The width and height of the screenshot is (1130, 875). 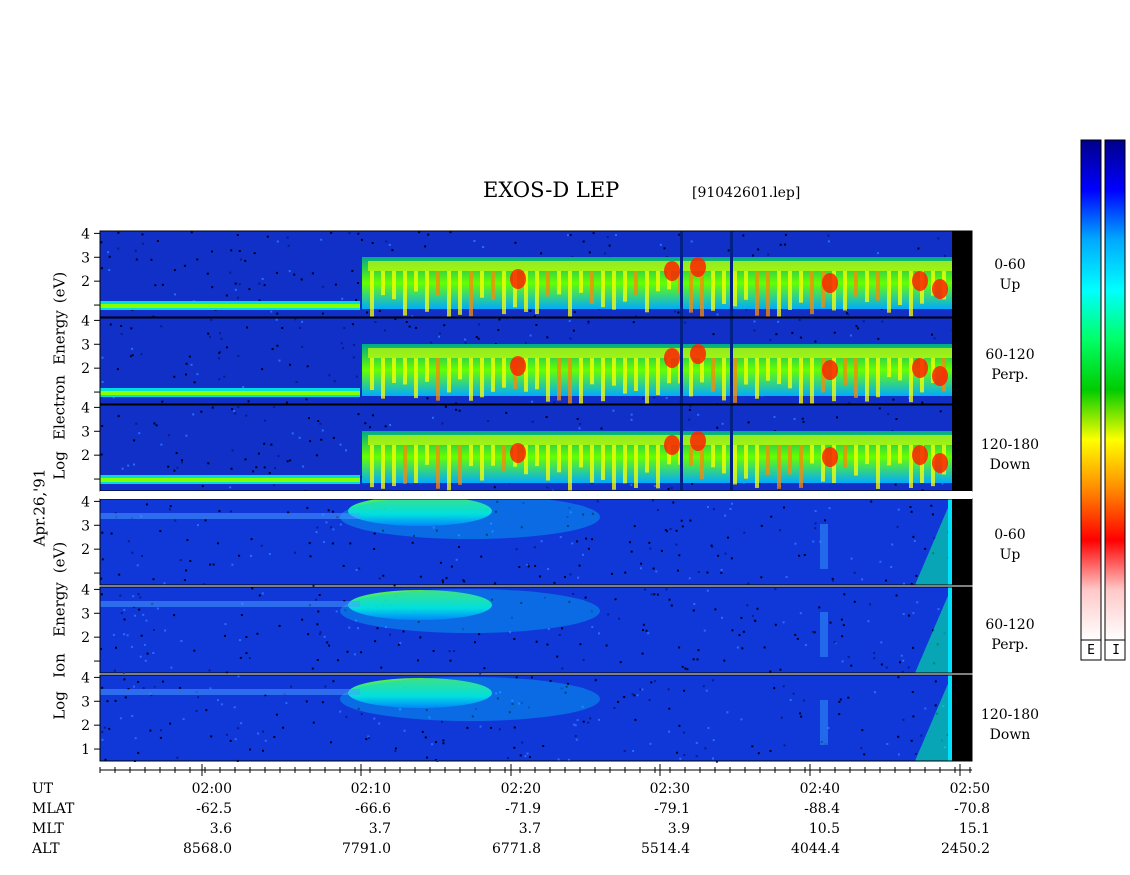 I want to click on y-tick-label: 4, so click(x=85, y=321).